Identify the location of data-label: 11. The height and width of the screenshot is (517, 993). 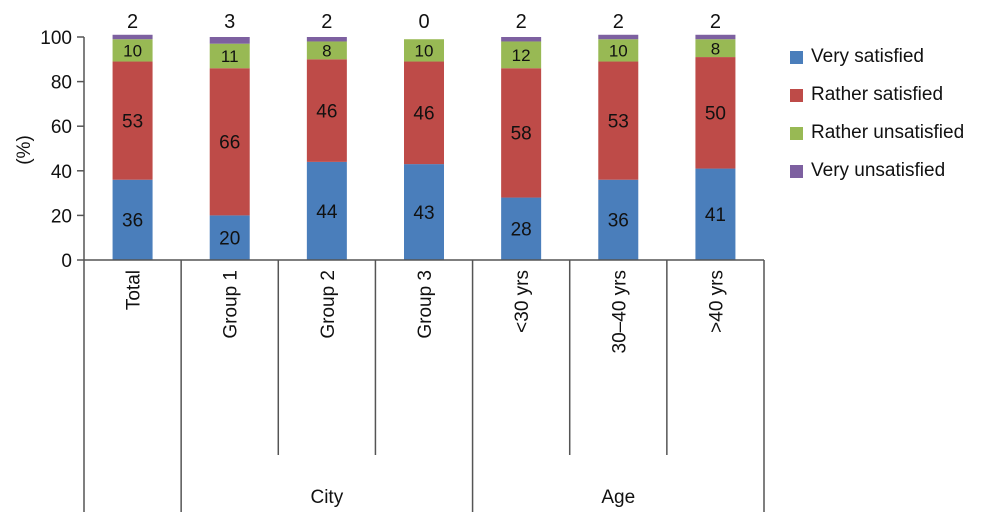
(230, 56).